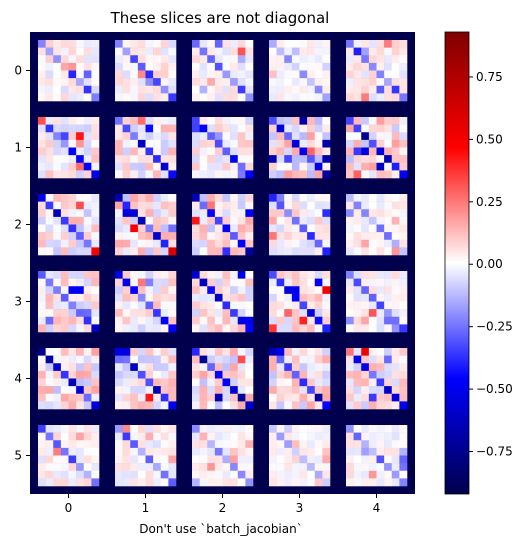 Image resolution: width=529 pixels, height=548 pixels. I want to click on colorbar-tick-label: −0.50, so click(494, 389).